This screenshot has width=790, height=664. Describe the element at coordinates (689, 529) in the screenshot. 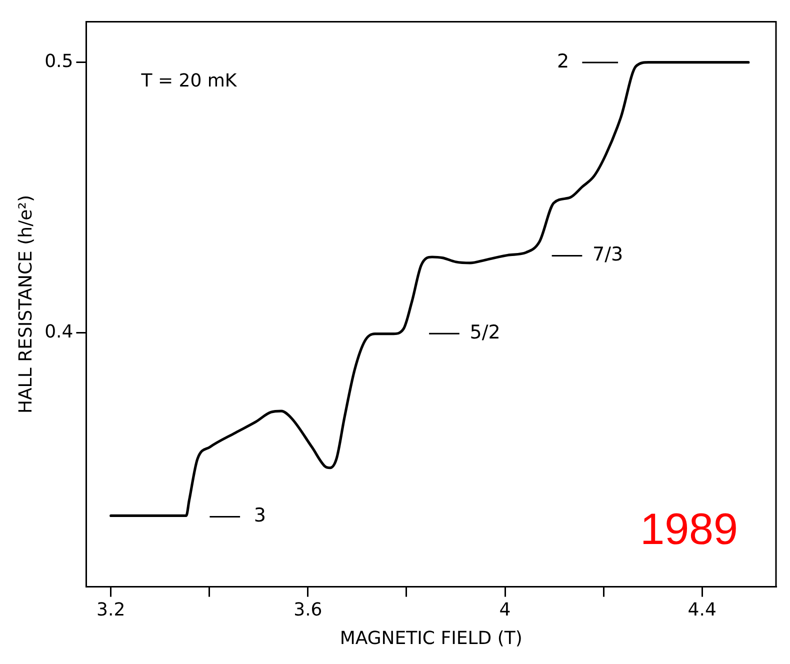

I see `annotation: 1989` at that location.